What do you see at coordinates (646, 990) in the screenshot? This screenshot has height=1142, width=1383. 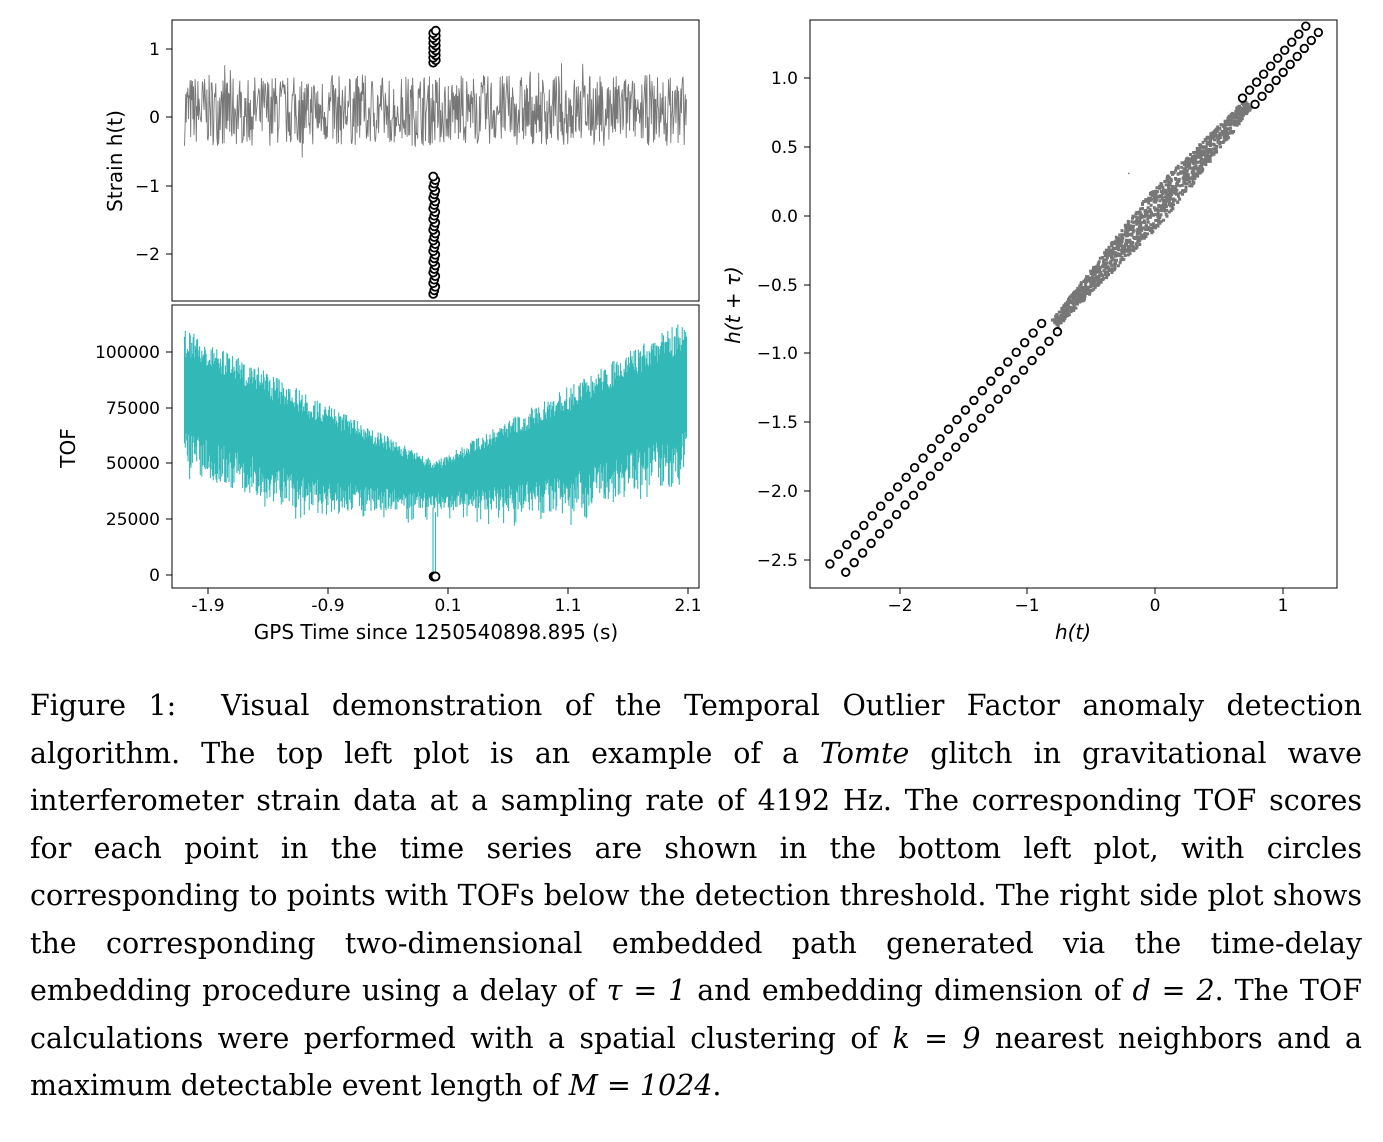 I see `caption-math-tau: τ = 1` at bounding box center [646, 990].